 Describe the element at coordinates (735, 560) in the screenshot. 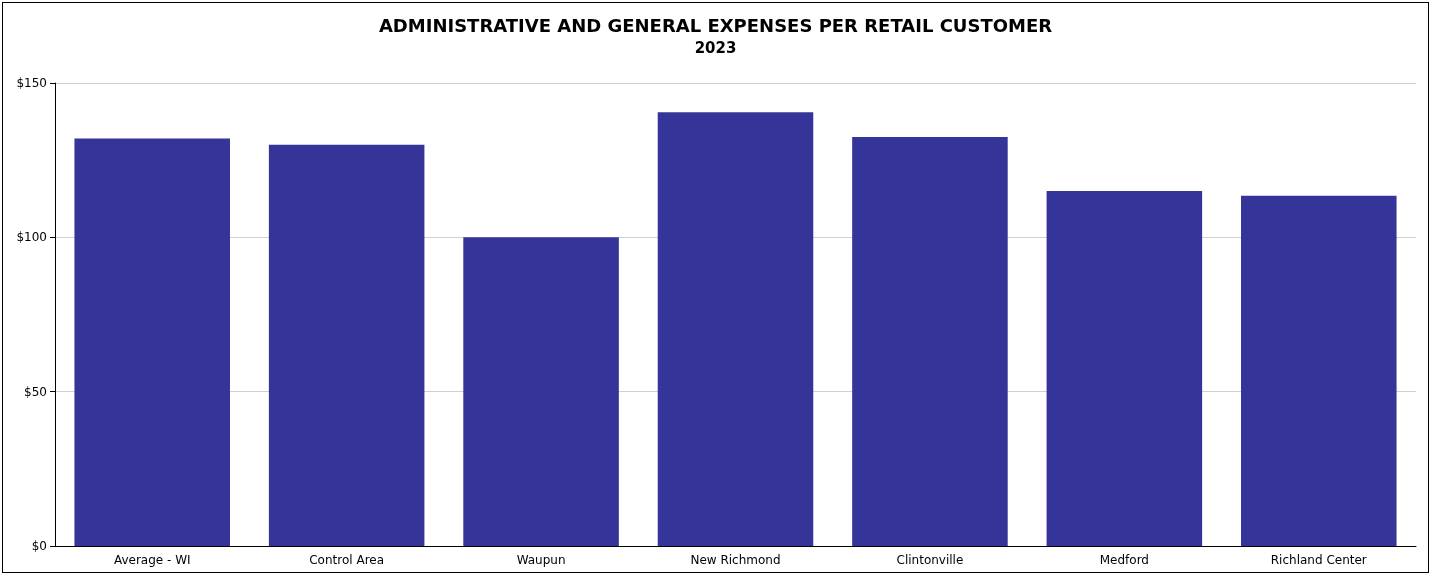

I see `x-tick-label: New Richmond` at that location.